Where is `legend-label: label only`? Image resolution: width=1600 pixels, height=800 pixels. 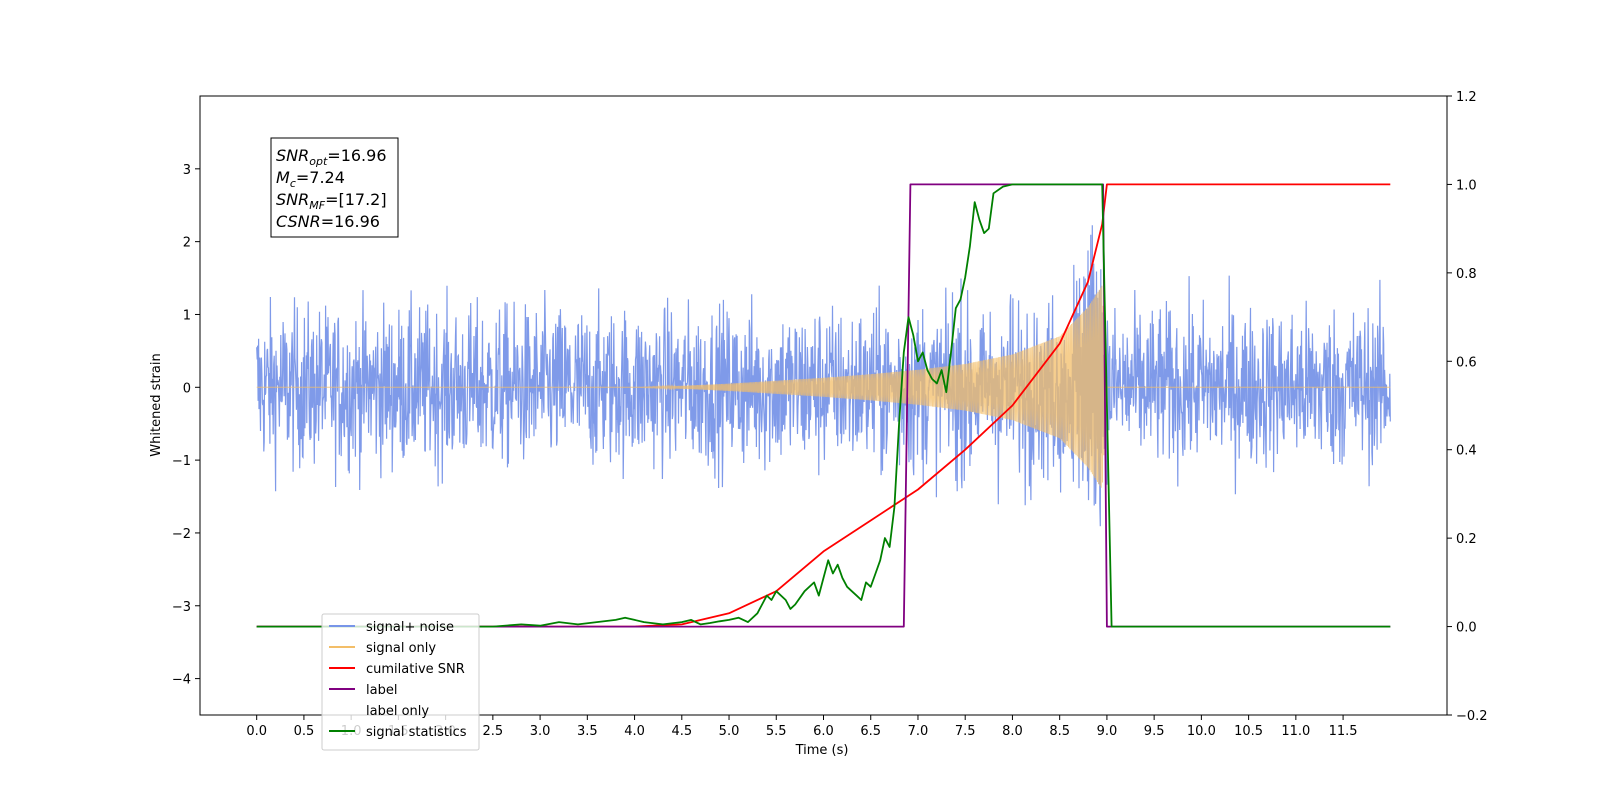
legend-label: label only is located at coordinates (397, 711).